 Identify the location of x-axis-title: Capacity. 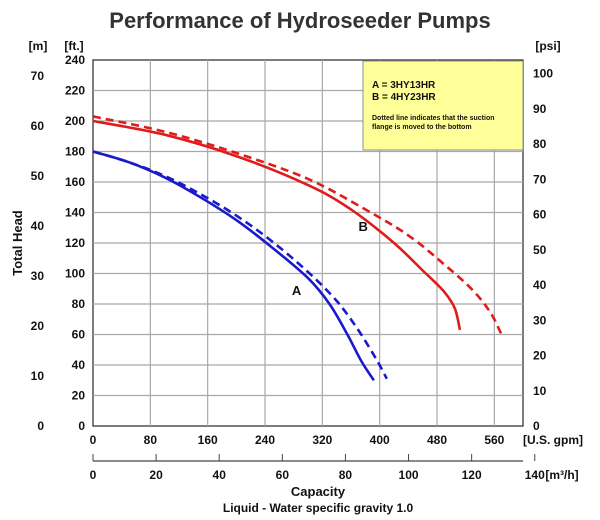
(318, 491).